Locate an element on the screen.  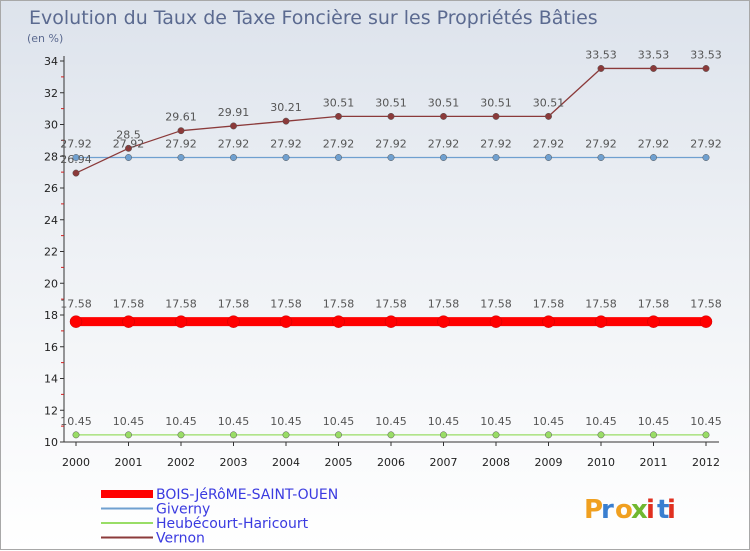
x-tick-label: 2012 is located at coordinates (706, 462).